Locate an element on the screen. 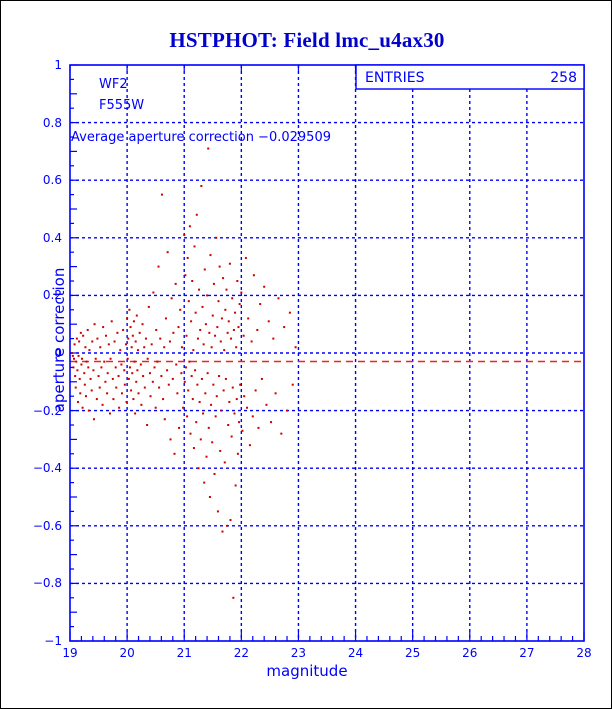 The width and height of the screenshot is (612, 709). entries-value: 258 is located at coordinates (563, 78).